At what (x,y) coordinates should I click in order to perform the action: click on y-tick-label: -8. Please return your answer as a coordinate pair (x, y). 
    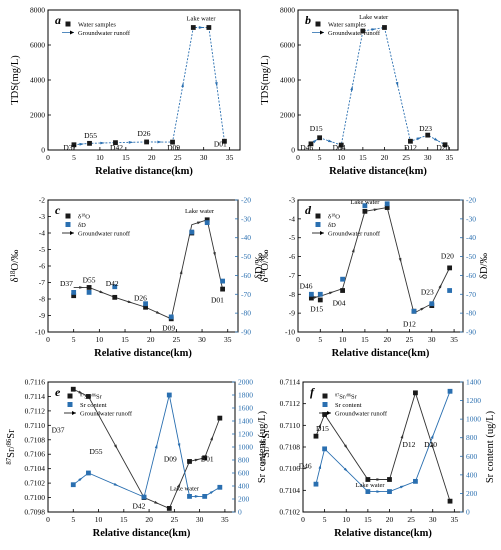
    Looking at the image, I should click on (292, 294).